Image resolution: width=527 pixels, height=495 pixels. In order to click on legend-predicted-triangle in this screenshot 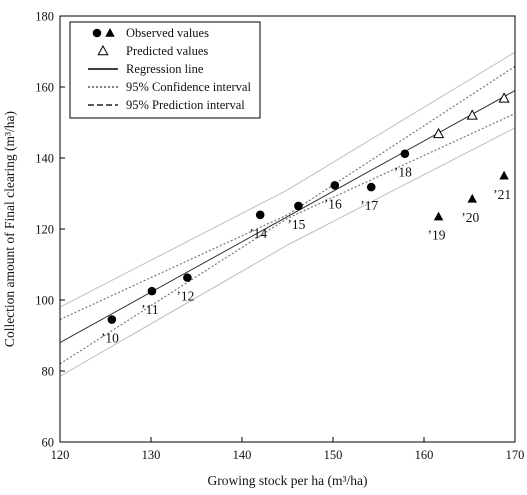, I will do `click(103, 50)`.